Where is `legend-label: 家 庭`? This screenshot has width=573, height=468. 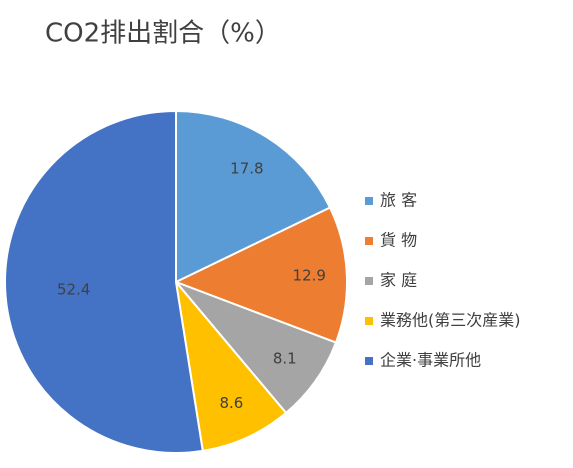
legend-label: 家 庭 is located at coordinates (398, 280).